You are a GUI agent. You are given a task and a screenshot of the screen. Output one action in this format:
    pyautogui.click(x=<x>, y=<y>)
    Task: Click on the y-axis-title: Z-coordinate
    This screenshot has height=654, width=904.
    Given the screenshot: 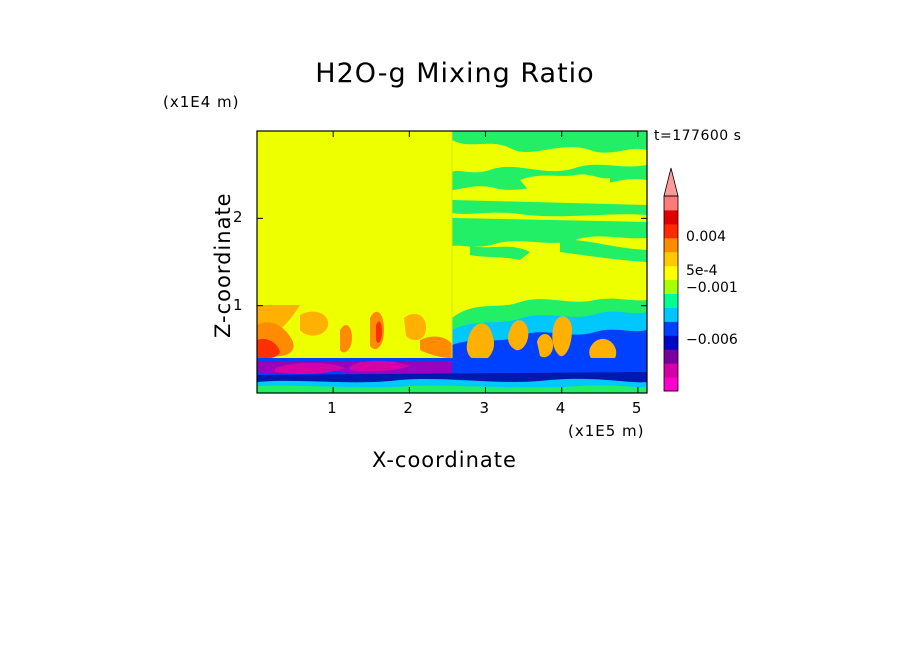 What is the action you would take?
    pyautogui.click(x=223, y=265)
    